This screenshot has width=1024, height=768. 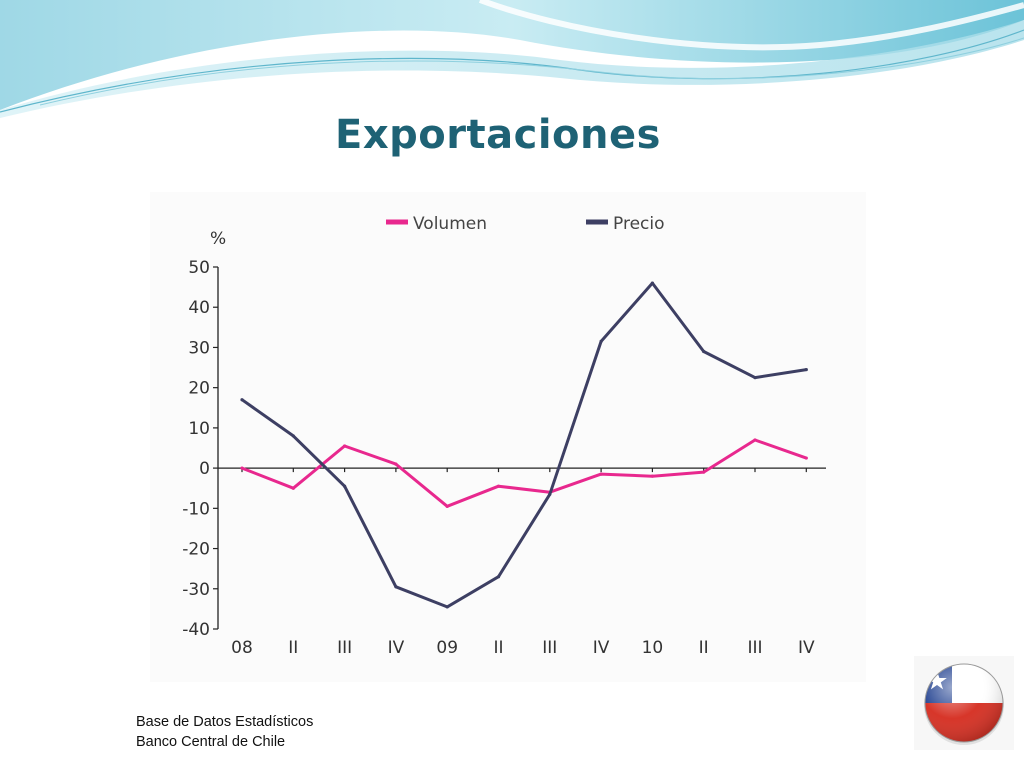 What do you see at coordinates (199, 308) in the screenshot?
I see `y-tick-label: 40` at bounding box center [199, 308].